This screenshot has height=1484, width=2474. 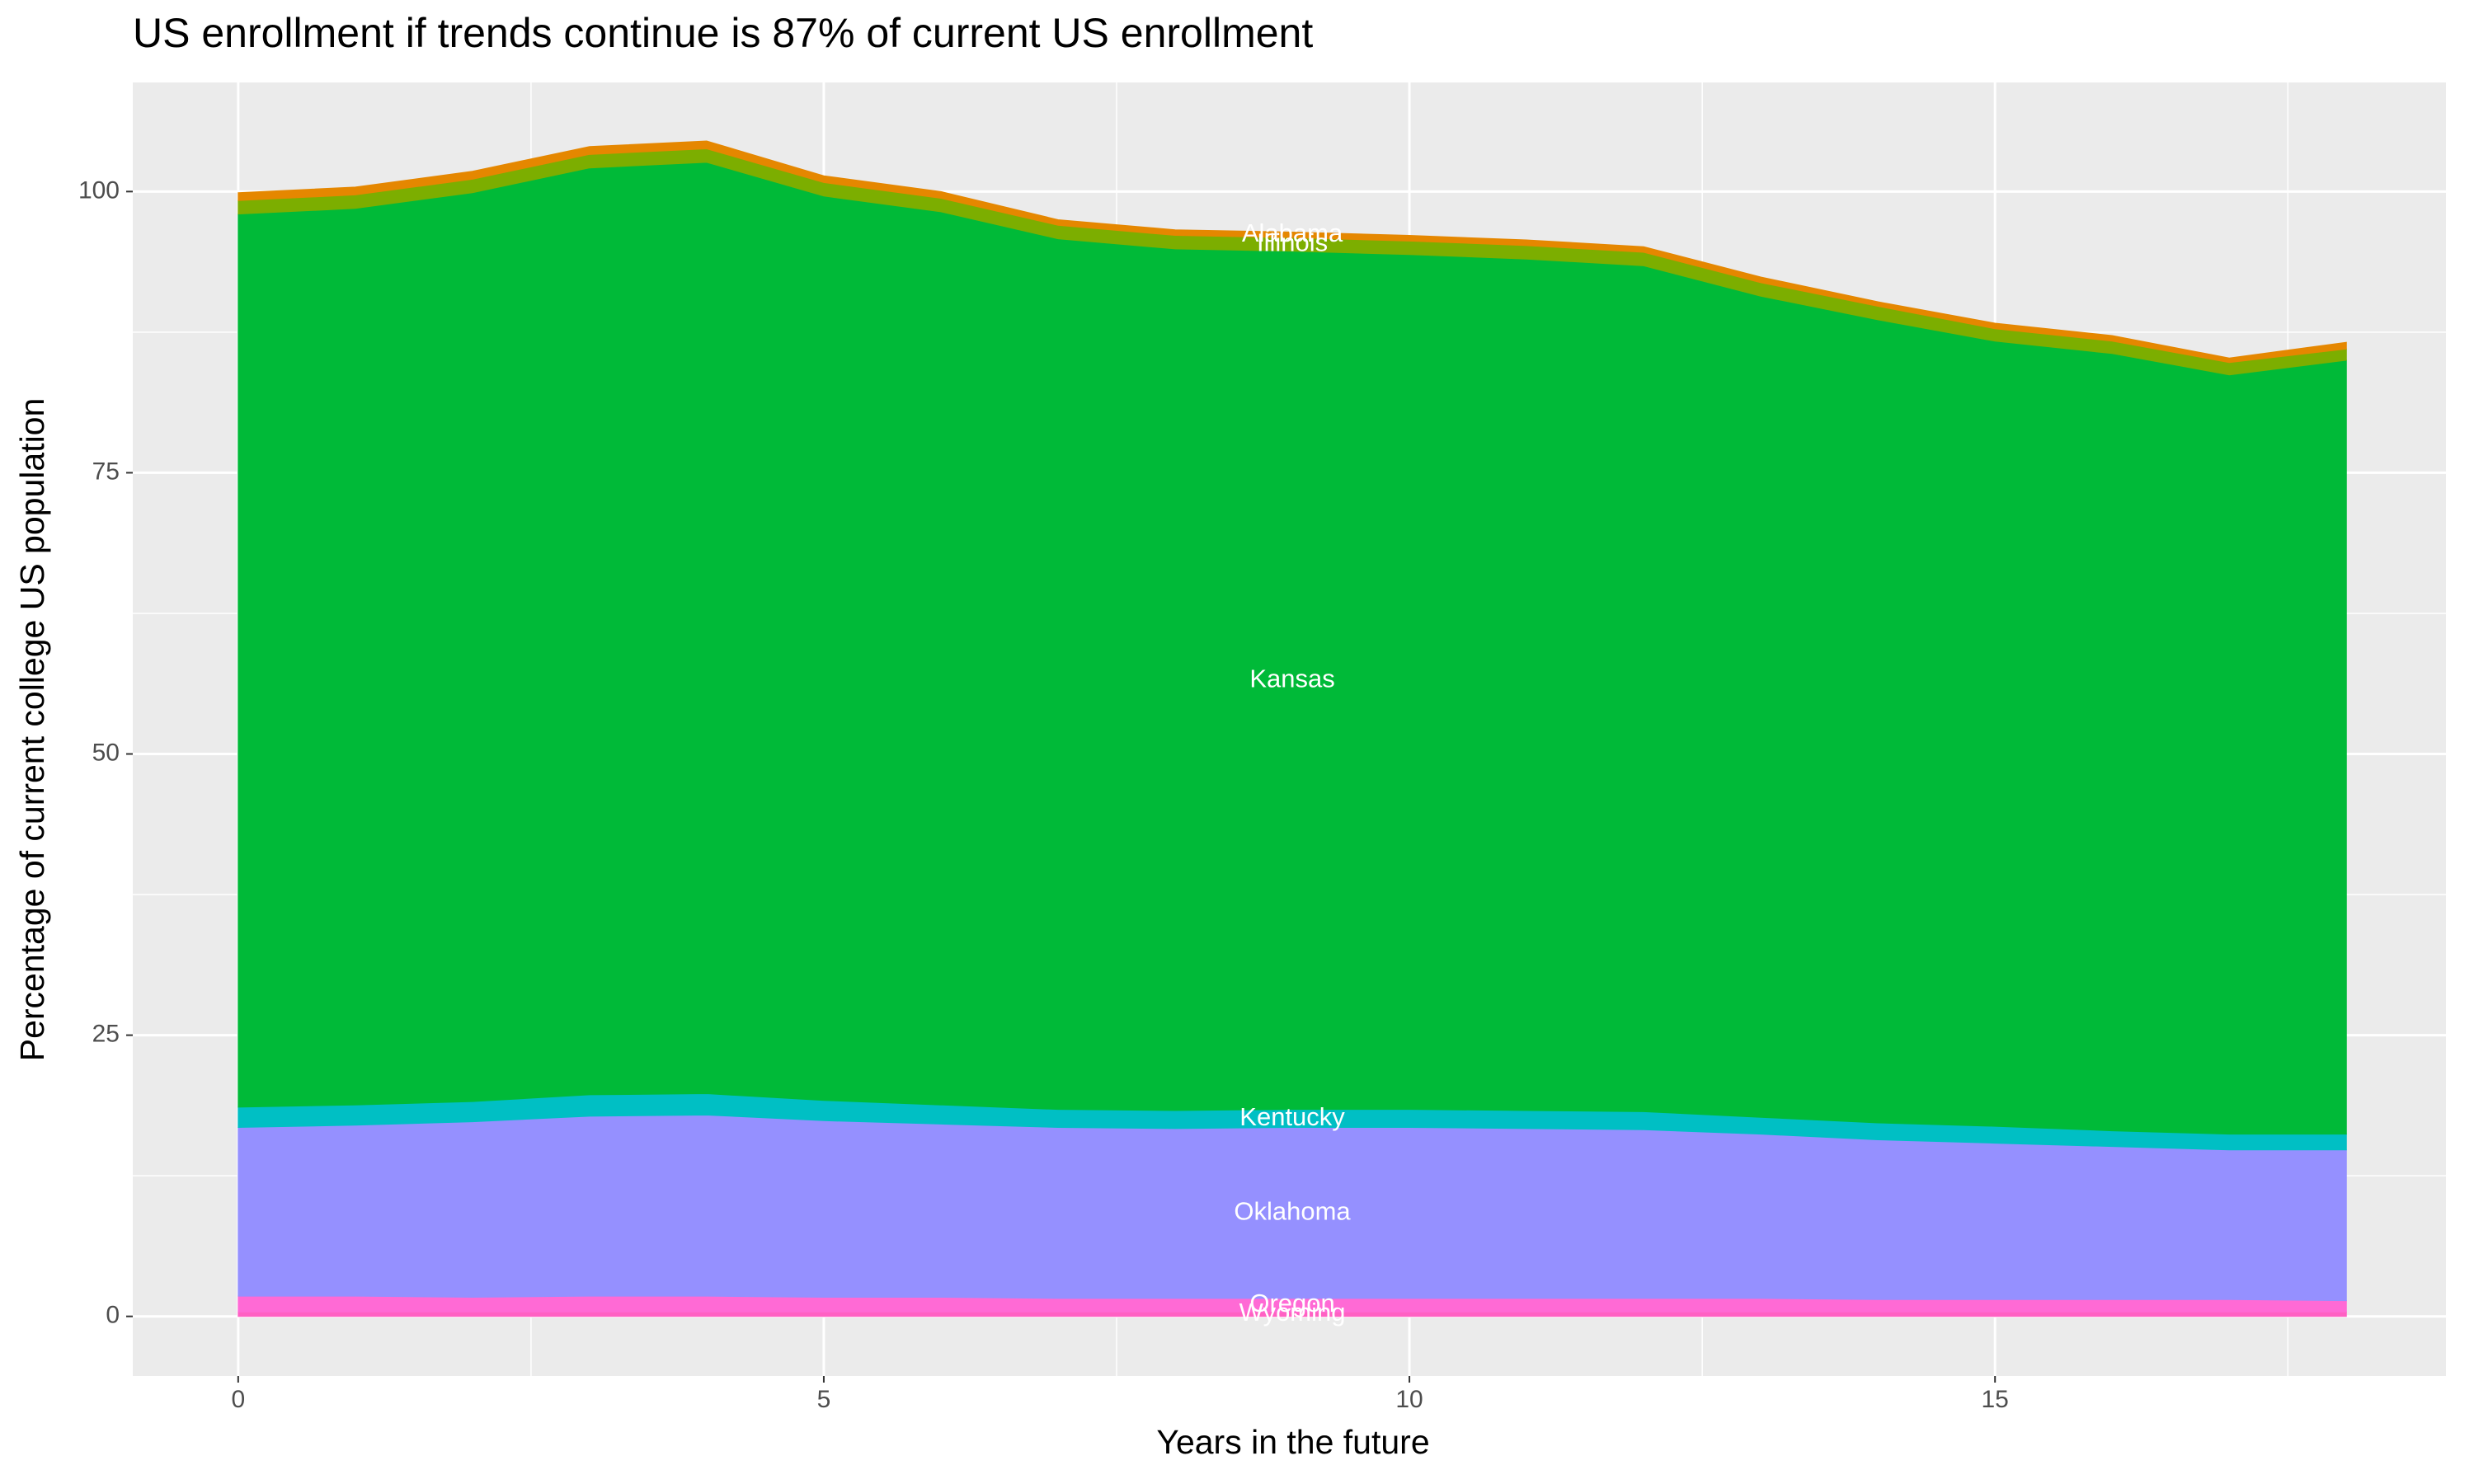 What do you see at coordinates (1291, 678) in the screenshot?
I see `series-label: Kansas` at bounding box center [1291, 678].